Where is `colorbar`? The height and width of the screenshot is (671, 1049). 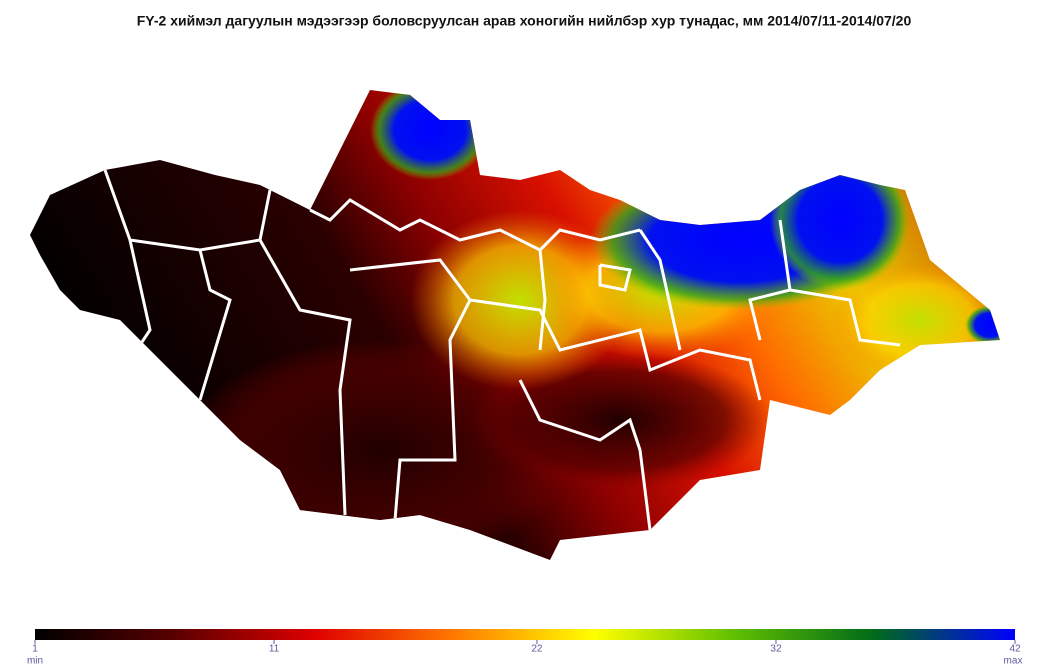 colorbar is located at coordinates (525, 634).